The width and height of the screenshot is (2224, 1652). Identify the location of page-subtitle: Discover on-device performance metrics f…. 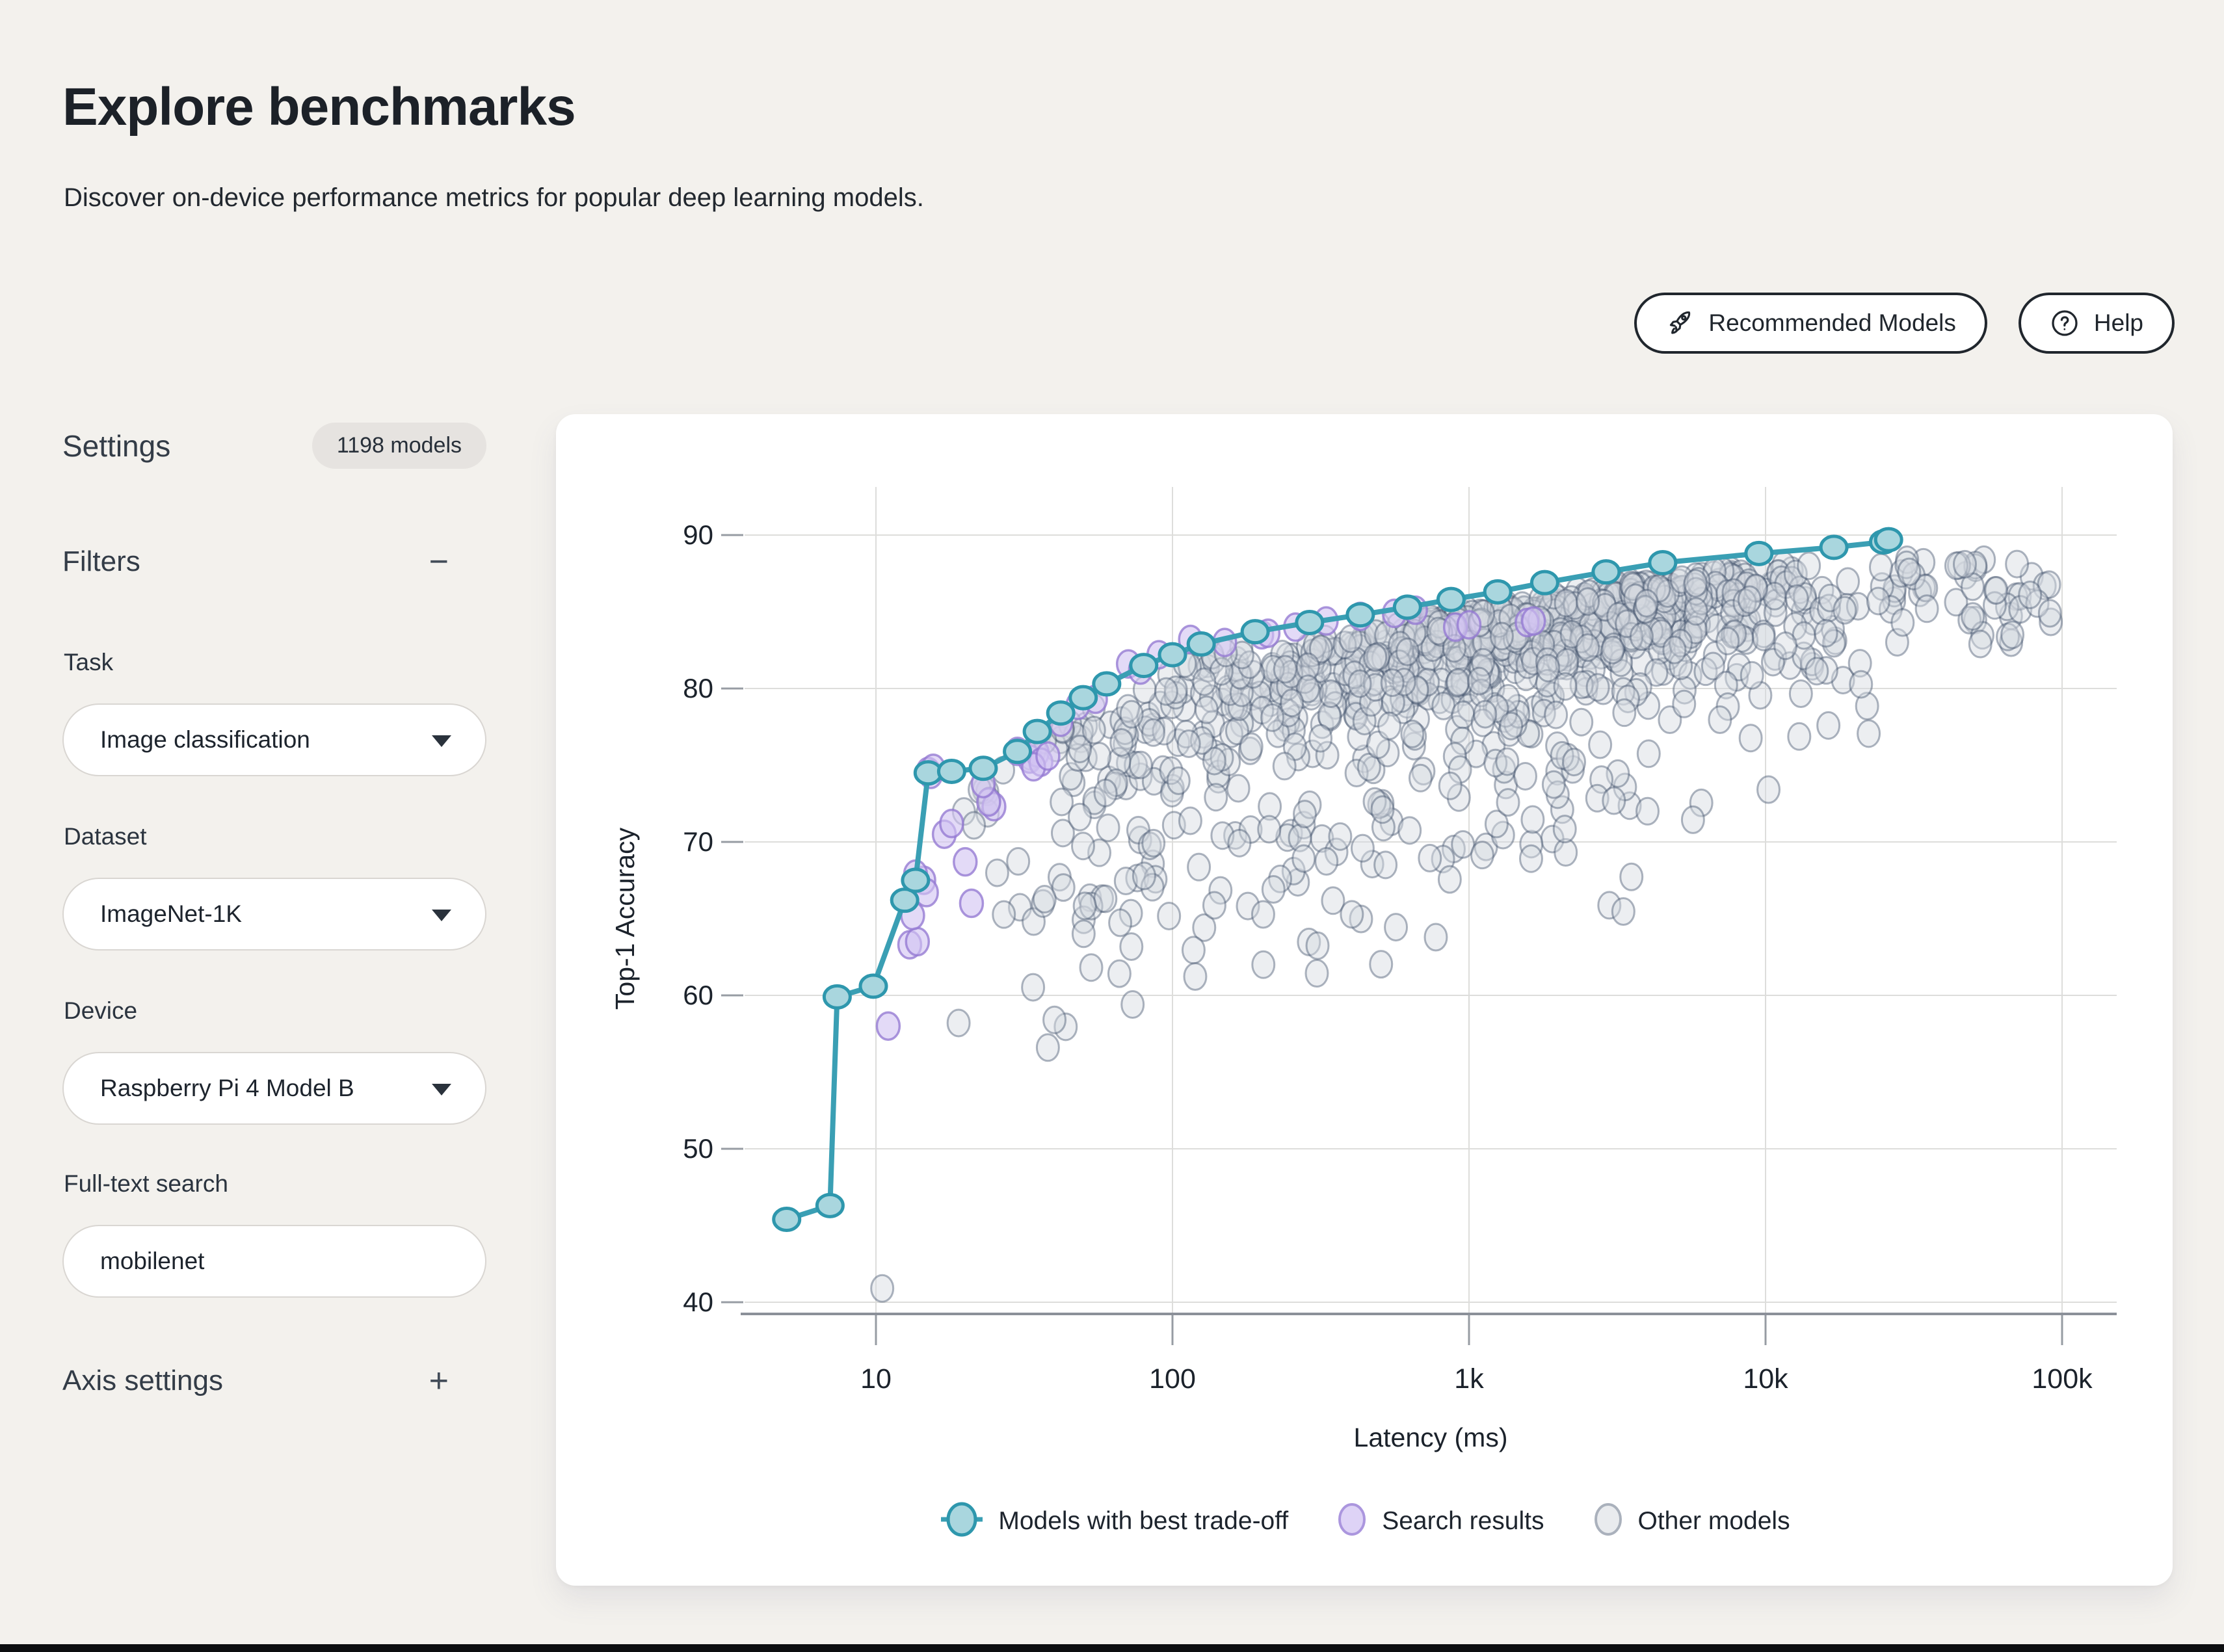
(494, 197).